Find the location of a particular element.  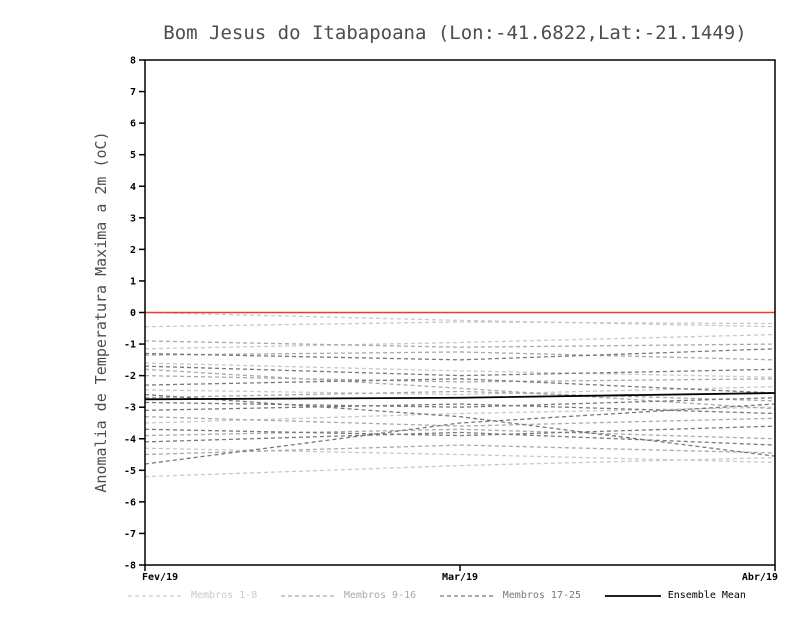

x-tick-label: Abr/19 is located at coordinates (760, 577).